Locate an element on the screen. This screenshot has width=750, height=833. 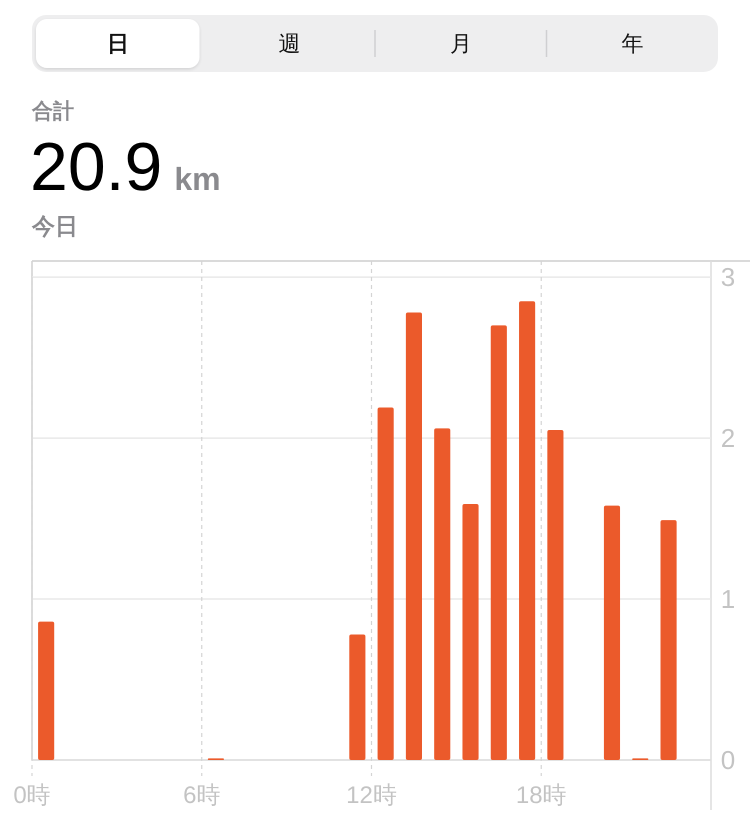
chart-title: 20.9 km is located at coordinates (125, 167).